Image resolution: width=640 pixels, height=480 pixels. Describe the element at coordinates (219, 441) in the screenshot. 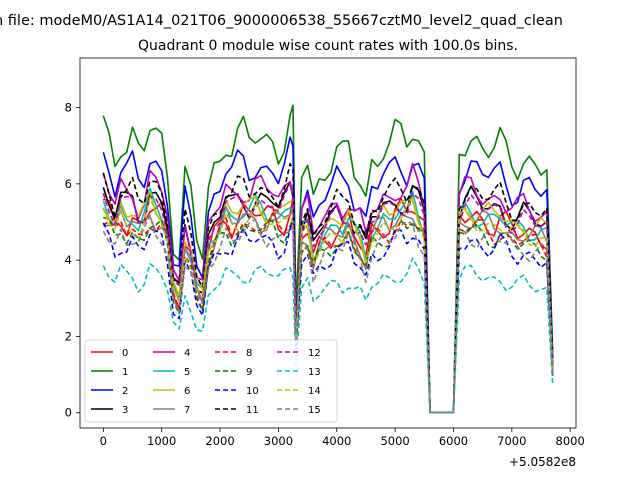

I see `x-tick-label-2000: 2000` at that location.